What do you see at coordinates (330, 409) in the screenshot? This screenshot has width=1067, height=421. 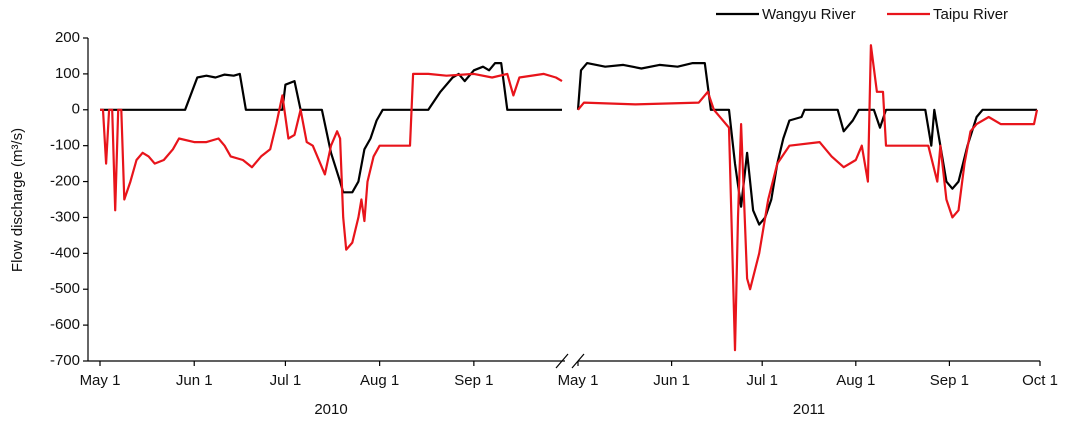 I see `x-axis-label: 2010` at bounding box center [330, 409].